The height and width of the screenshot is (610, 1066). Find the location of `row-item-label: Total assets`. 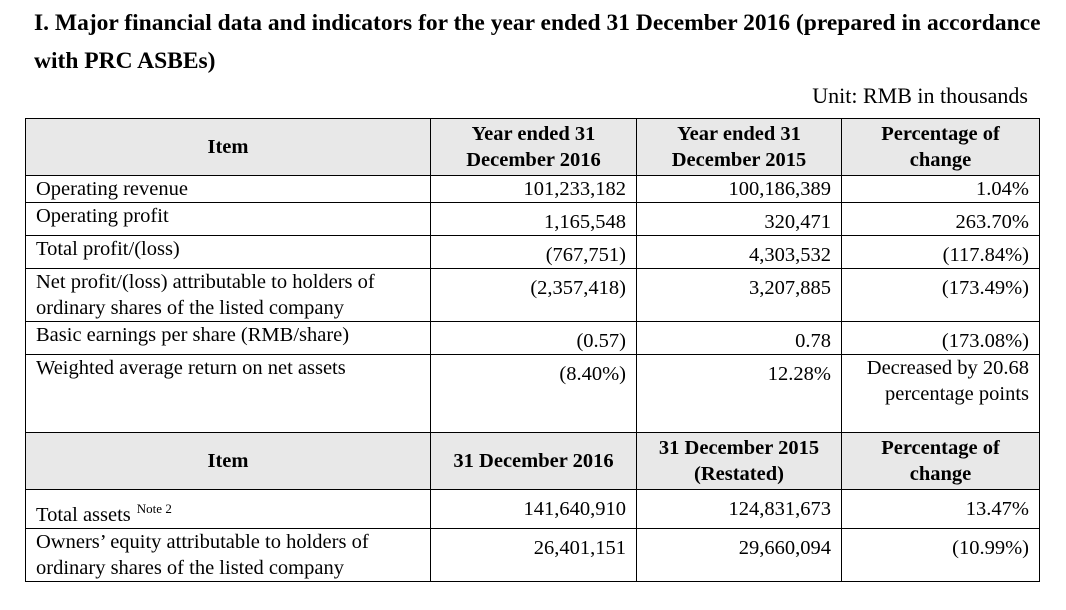

row-item-label: Total assets is located at coordinates (83, 515).